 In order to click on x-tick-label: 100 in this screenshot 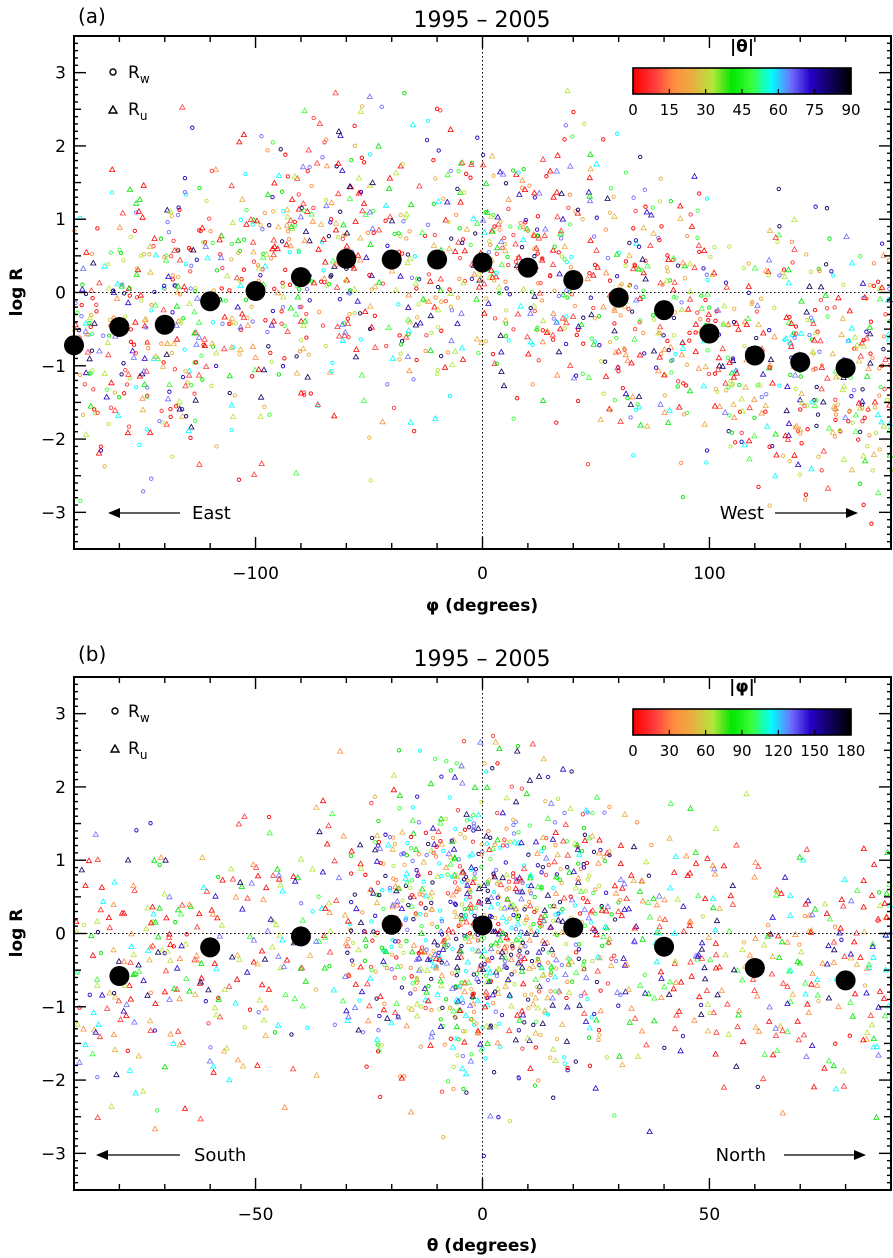, I will do `click(709, 574)`.